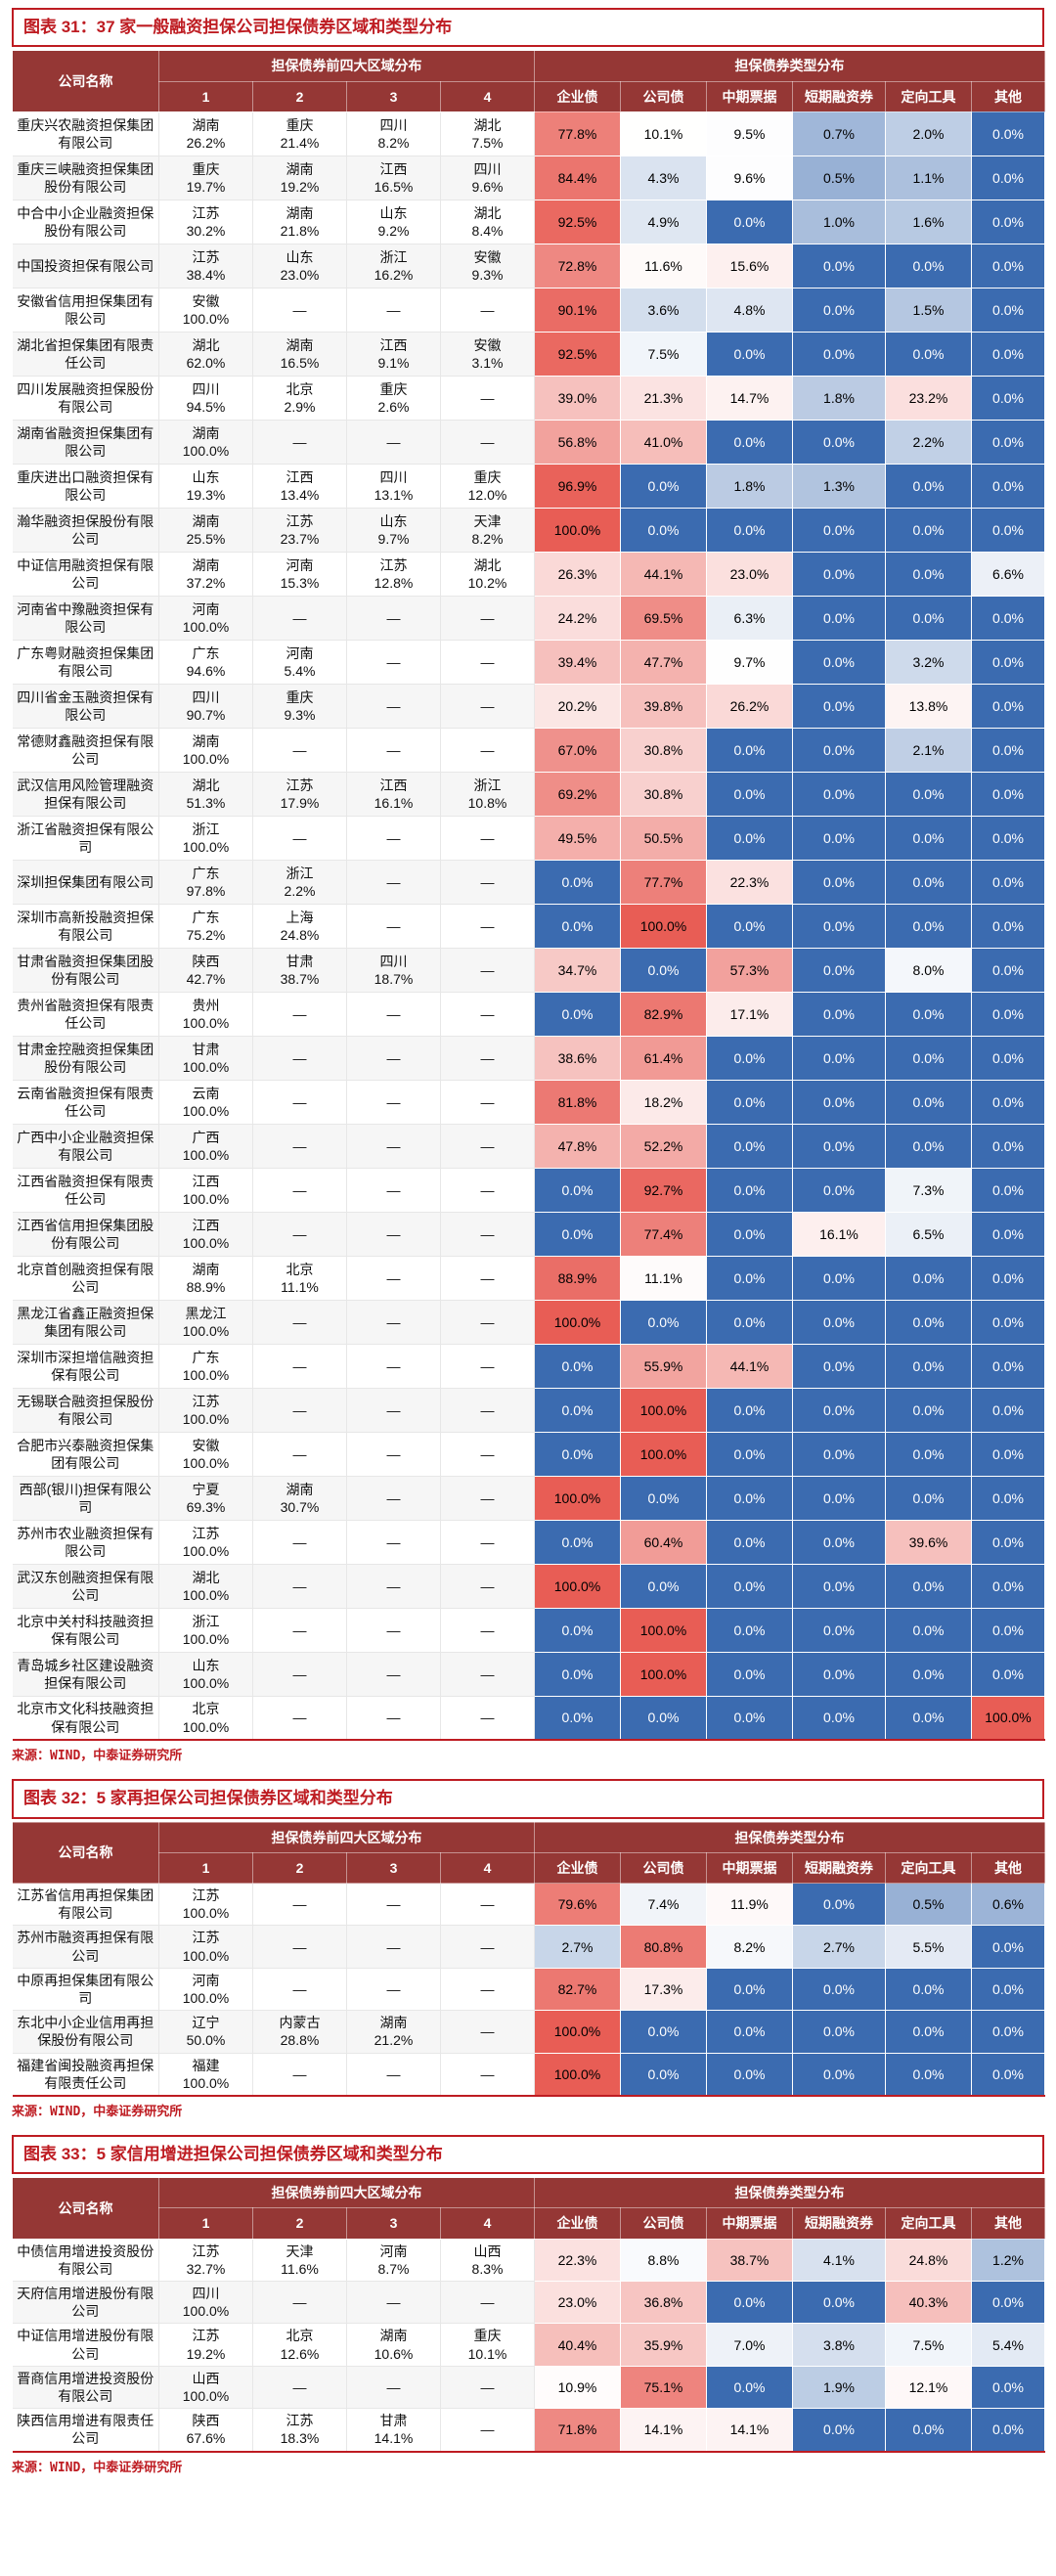 This screenshot has width=1056, height=2576. What do you see at coordinates (749, 706) in the screenshot?
I see `bond-type-share-cell: 26.2%` at bounding box center [749, 706].